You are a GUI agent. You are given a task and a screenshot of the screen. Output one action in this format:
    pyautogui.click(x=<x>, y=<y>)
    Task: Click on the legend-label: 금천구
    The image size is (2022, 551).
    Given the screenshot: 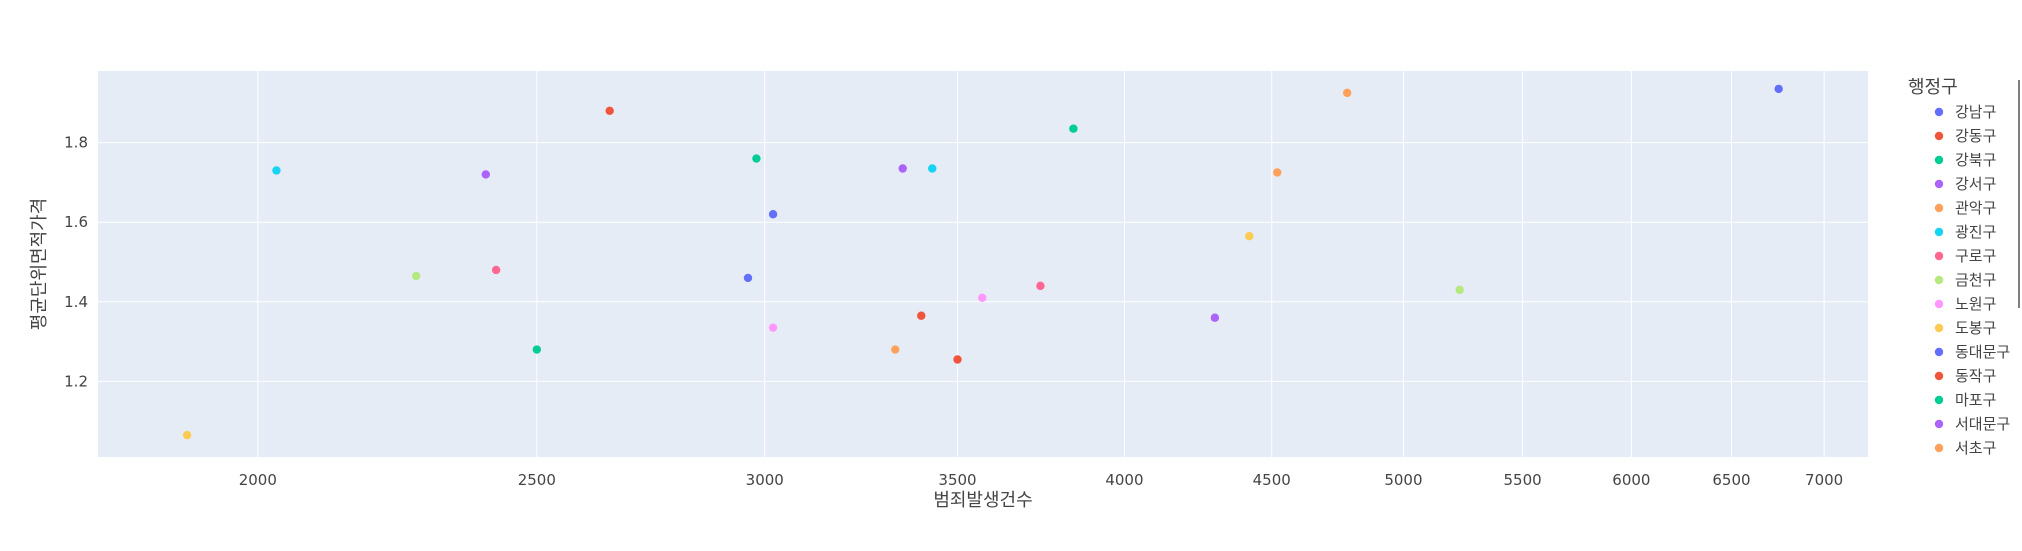 What is the action you would take?
    pyautogui.click(x=1975, y=280)
    